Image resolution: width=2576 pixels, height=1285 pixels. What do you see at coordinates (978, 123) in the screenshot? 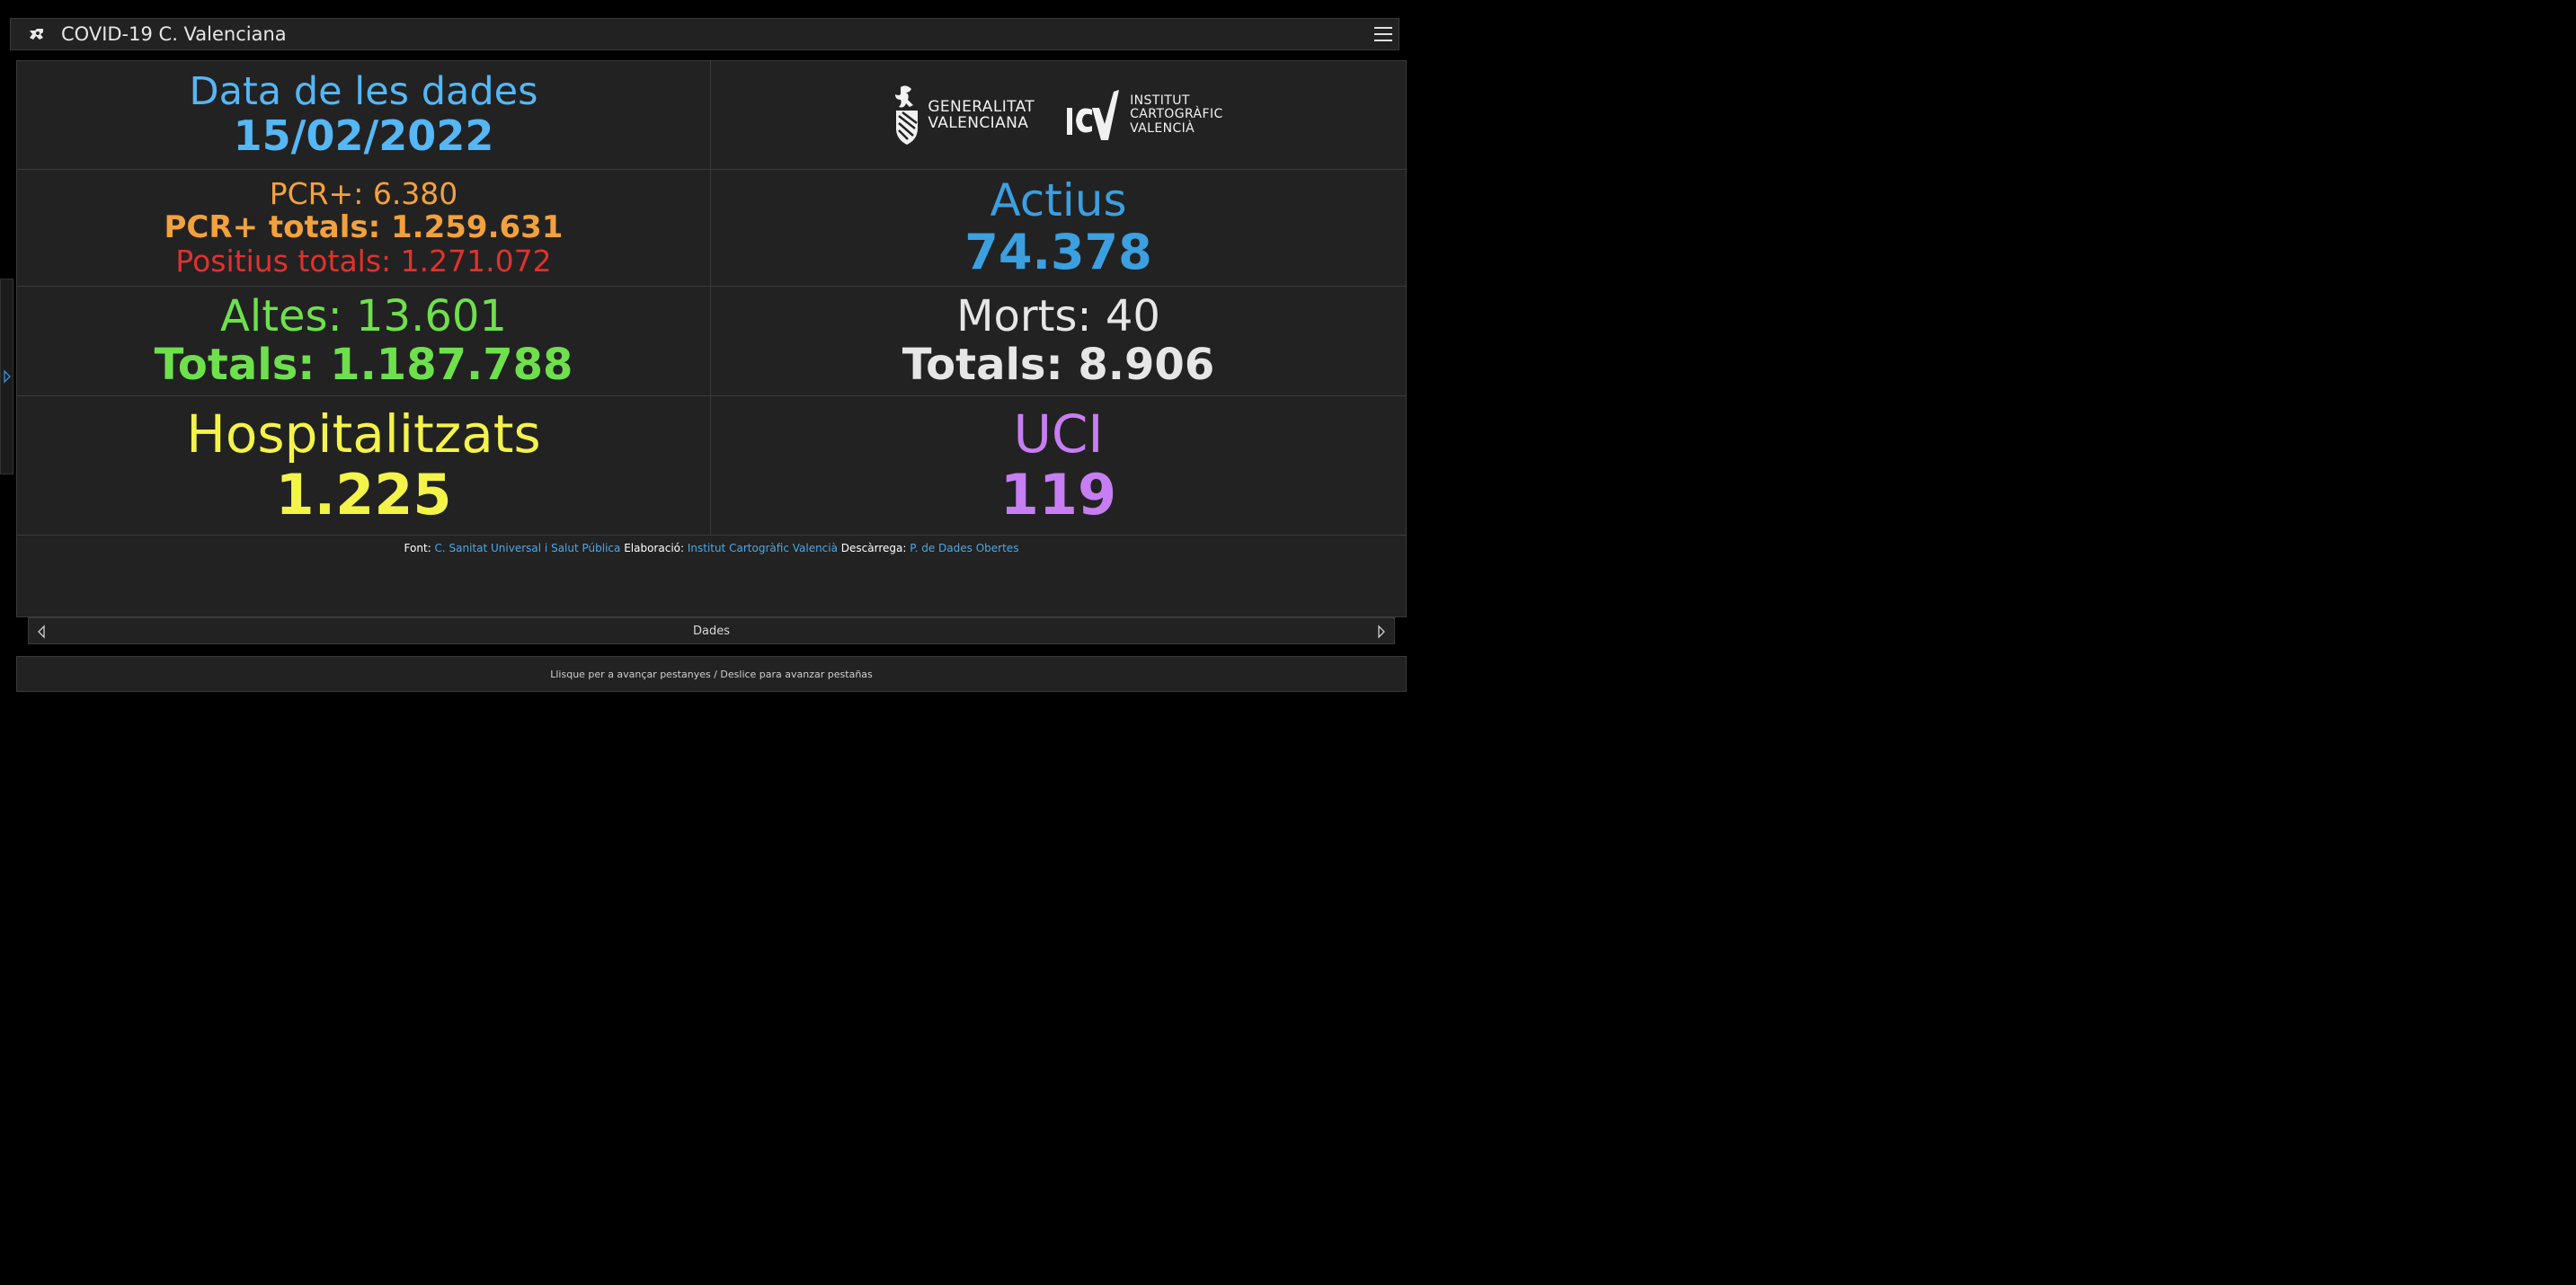
I see `gva-line-2: VALENCIANA` at bounding box center [978, 123].